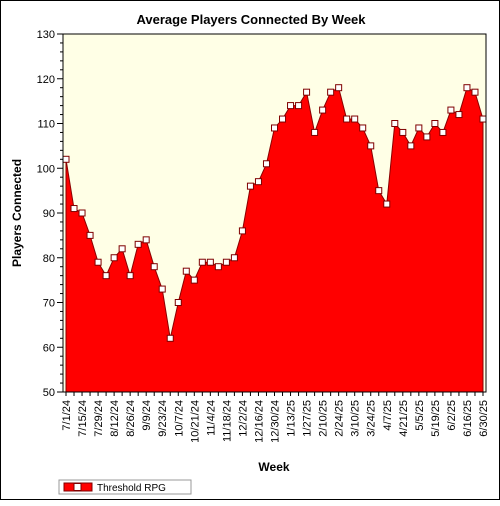 The height and width of the screenshot is (506, 500). Describe the element at coordinates (147, 415) in the screenshot. I see `x-tick-label: 9/9/24` at that location.